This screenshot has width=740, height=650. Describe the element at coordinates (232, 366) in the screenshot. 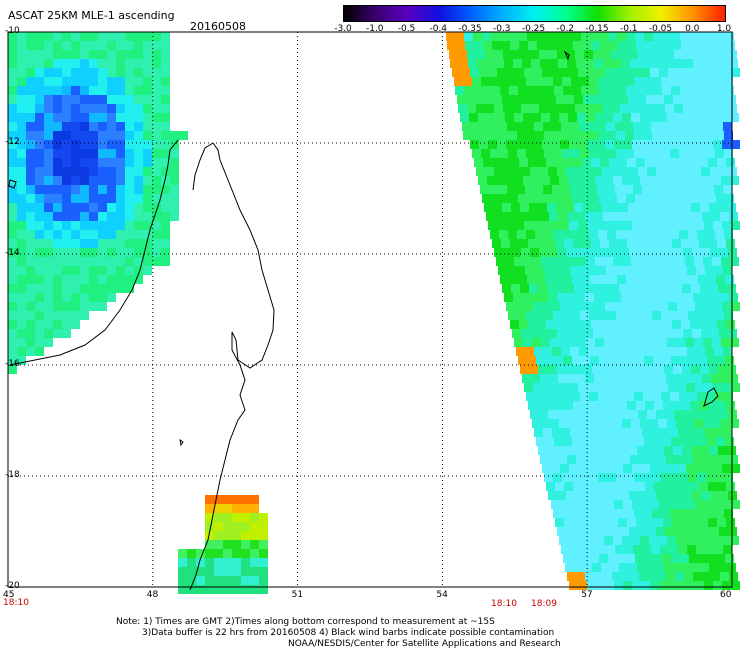

I see `madagascar-west-coast` at that location.